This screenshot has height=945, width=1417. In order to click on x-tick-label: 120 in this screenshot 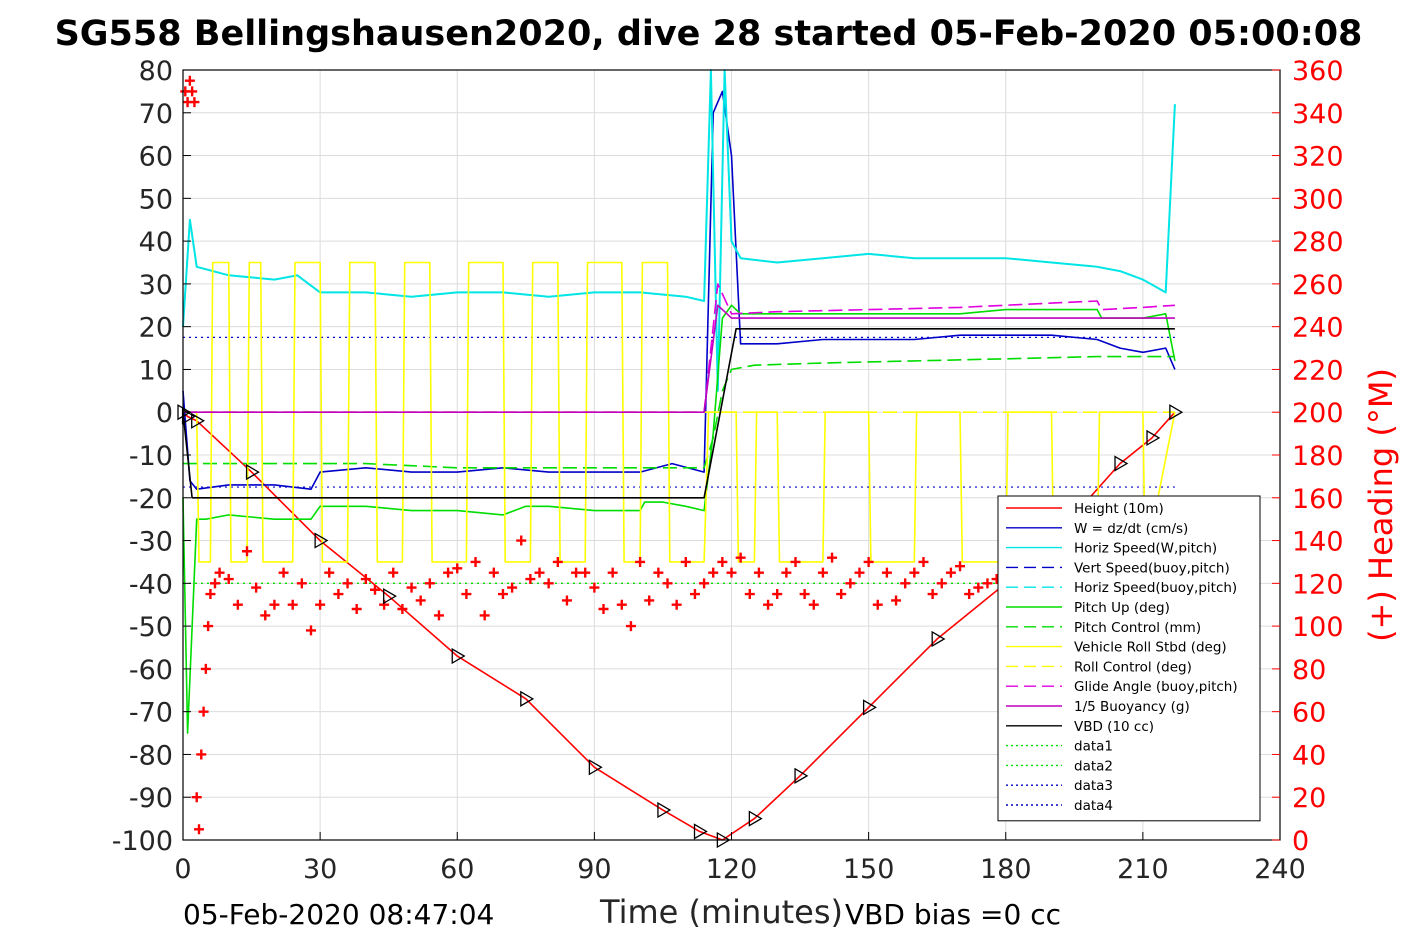, I will do `click(732, 869)`.